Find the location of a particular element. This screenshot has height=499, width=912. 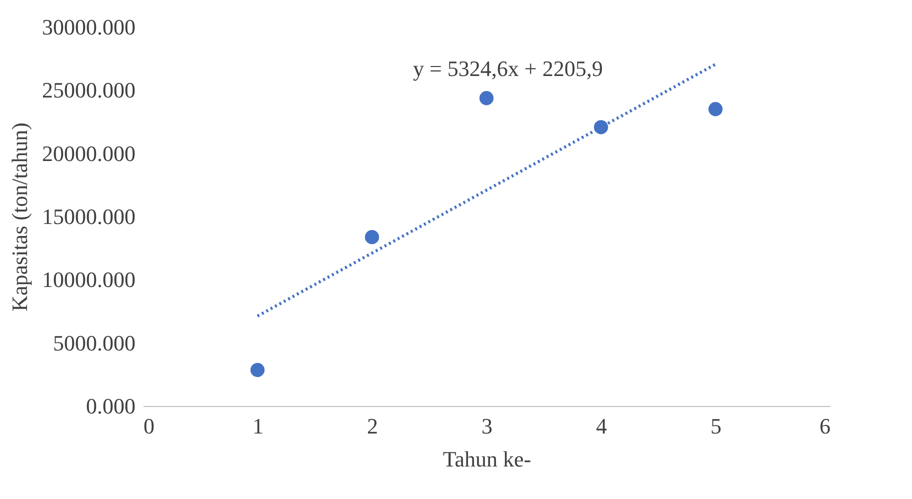

y-tick-label: 30000.000 is located at coordinates (89, 27).